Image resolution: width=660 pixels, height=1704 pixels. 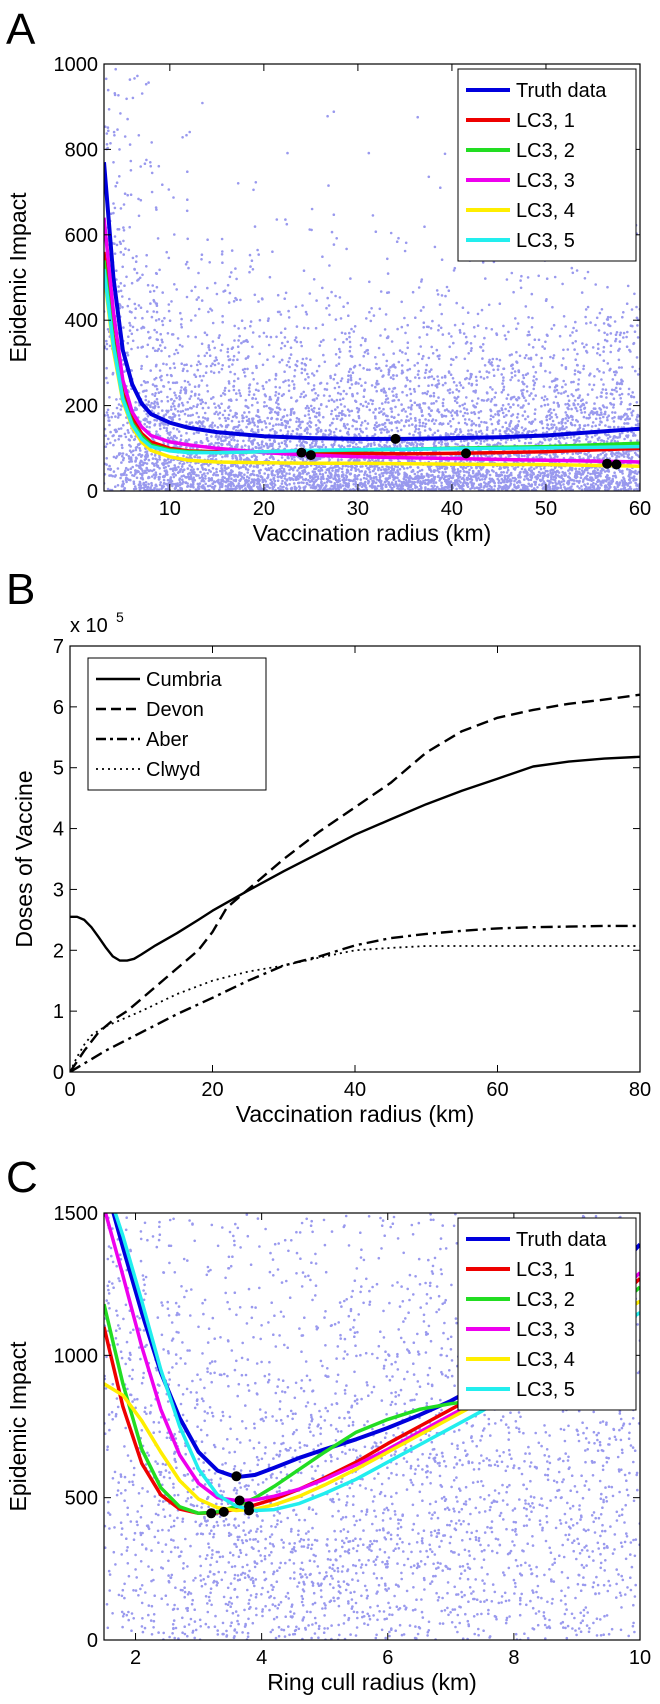 I want to click on panel-label: A, so click(x=21, y=29).